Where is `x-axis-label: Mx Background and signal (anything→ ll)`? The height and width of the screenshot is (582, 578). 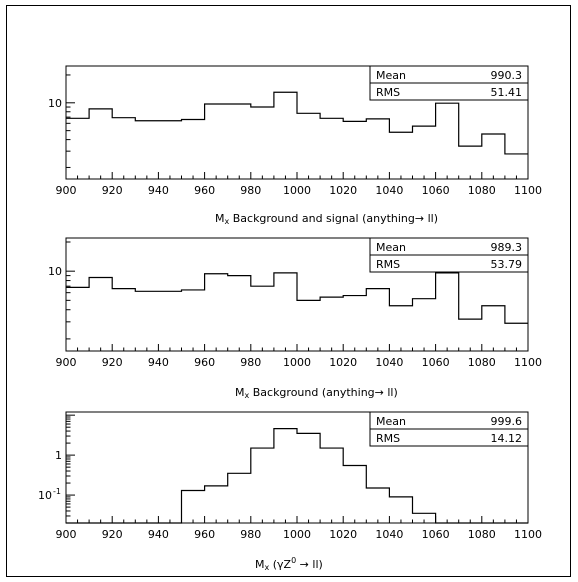 x-axis-label: Mx Background and signal (anything→ ll) is located at coordinates (326, 219).